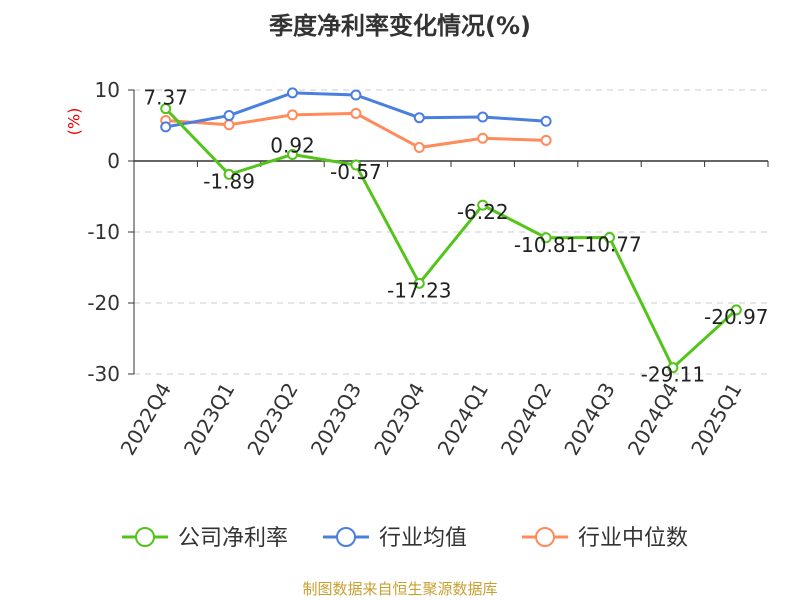  What do you see at coordinates (146, 419) in the screenshot?
I see `x-tick-label: 2022Q4` at bounding box center [146, 419].